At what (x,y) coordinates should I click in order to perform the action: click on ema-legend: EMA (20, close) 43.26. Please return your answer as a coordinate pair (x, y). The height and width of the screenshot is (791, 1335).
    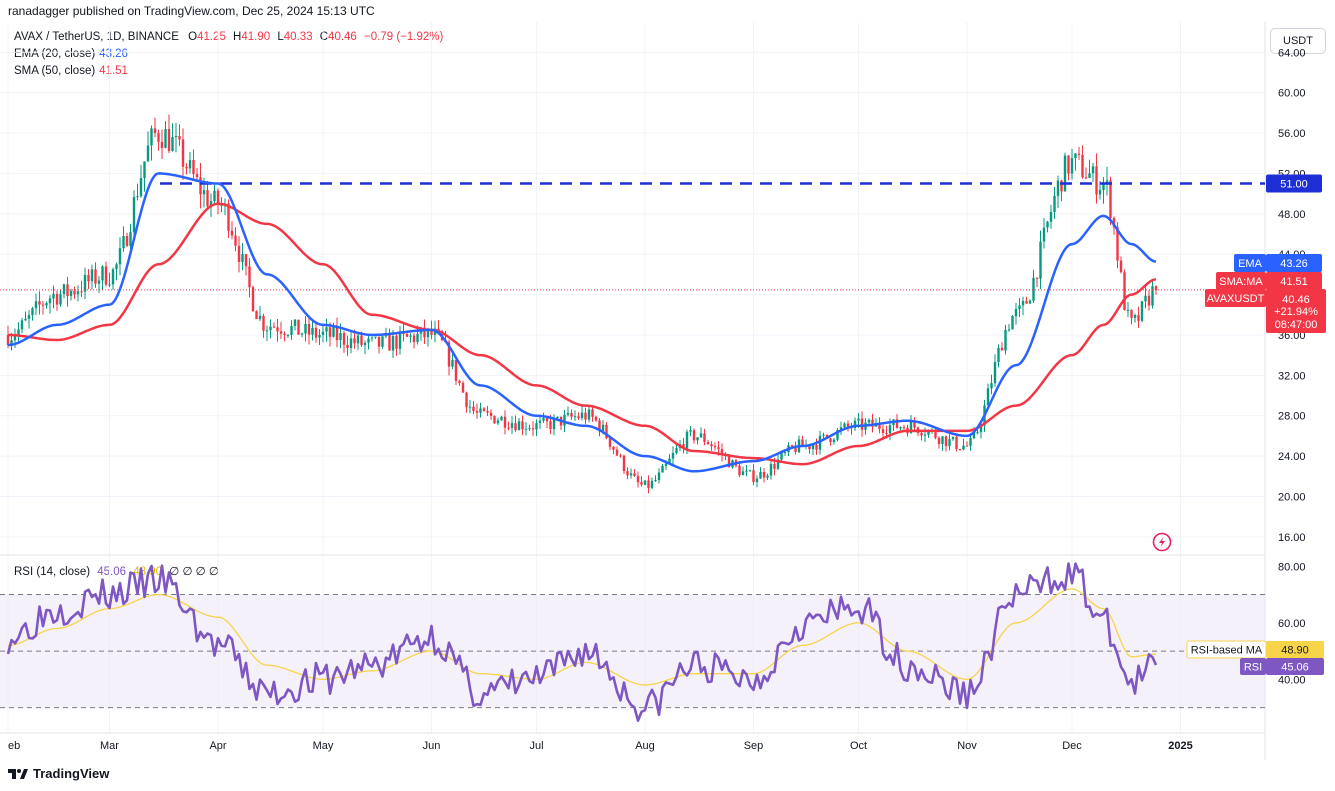
    Looking at the image, I should click on (71, 54).